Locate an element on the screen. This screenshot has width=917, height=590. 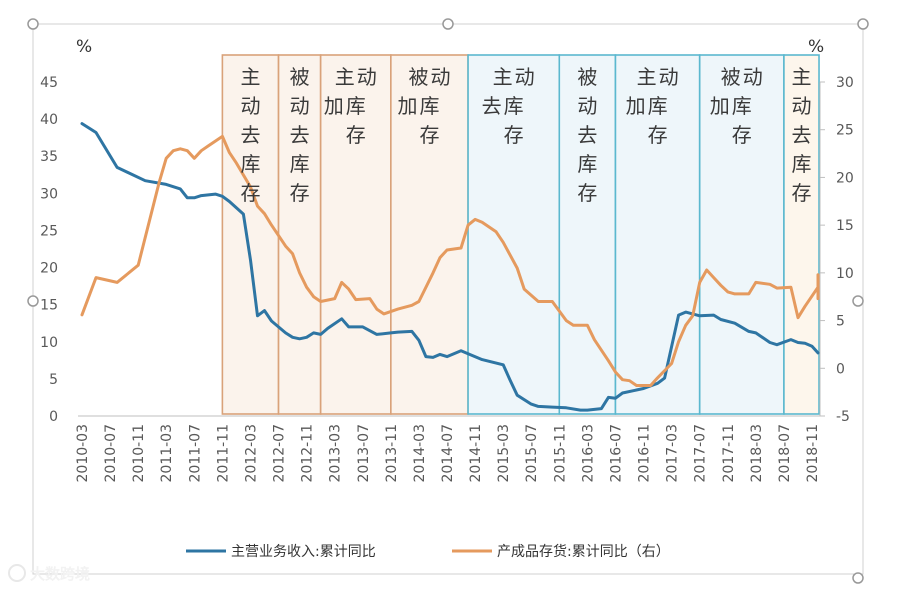
phase-label-9: 主动去库存 is located at coordinates (801, 135).